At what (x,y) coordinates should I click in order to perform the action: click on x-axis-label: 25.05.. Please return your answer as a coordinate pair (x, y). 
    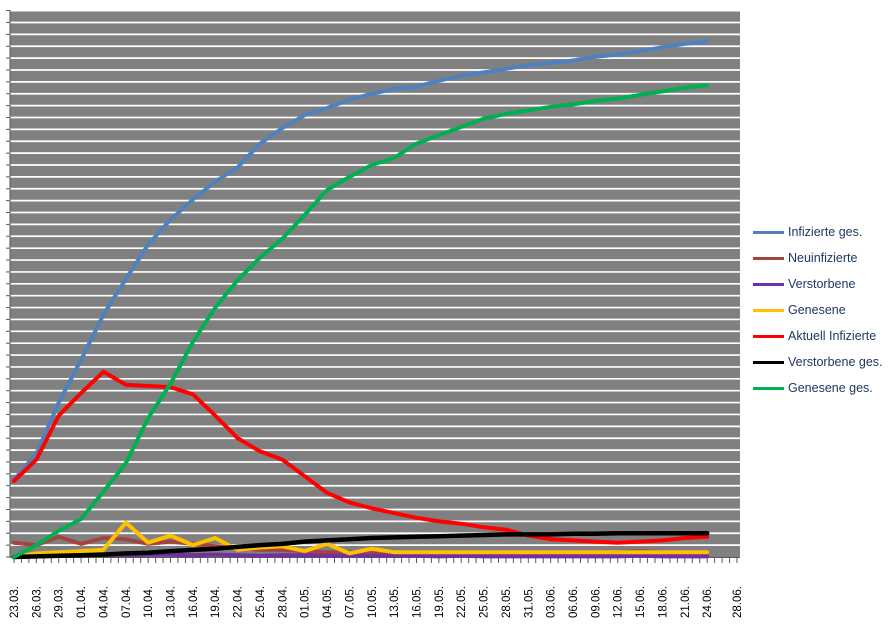
    Looking at the image, I should click on (485, 602).